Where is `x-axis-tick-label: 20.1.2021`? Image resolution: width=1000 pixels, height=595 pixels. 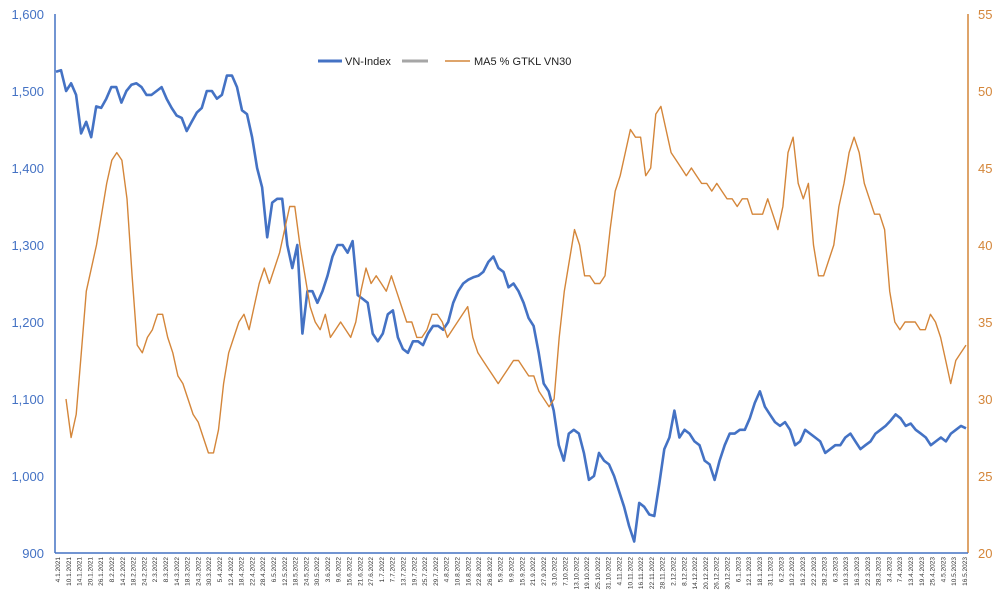 x-axis-tick-label: 20.1.2021 is located at coordinates (90, 571).